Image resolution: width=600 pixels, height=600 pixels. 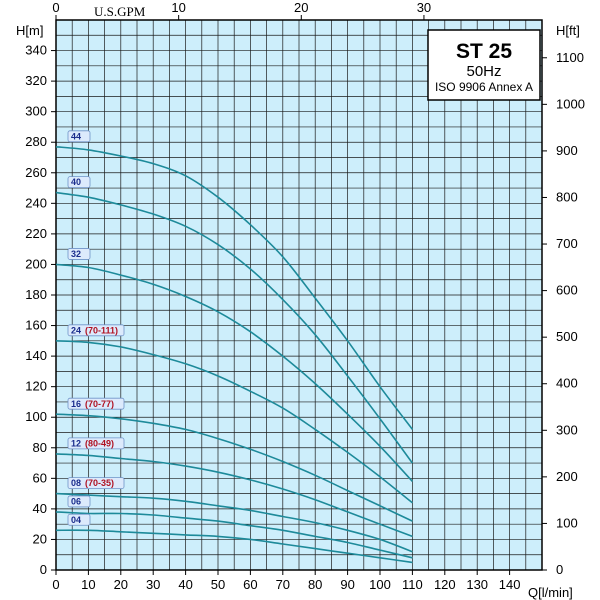 What do you see at coordinates (567, 383) in the screenshot?
I see `right-tick-label: 400` at bounding box center [567, 383].